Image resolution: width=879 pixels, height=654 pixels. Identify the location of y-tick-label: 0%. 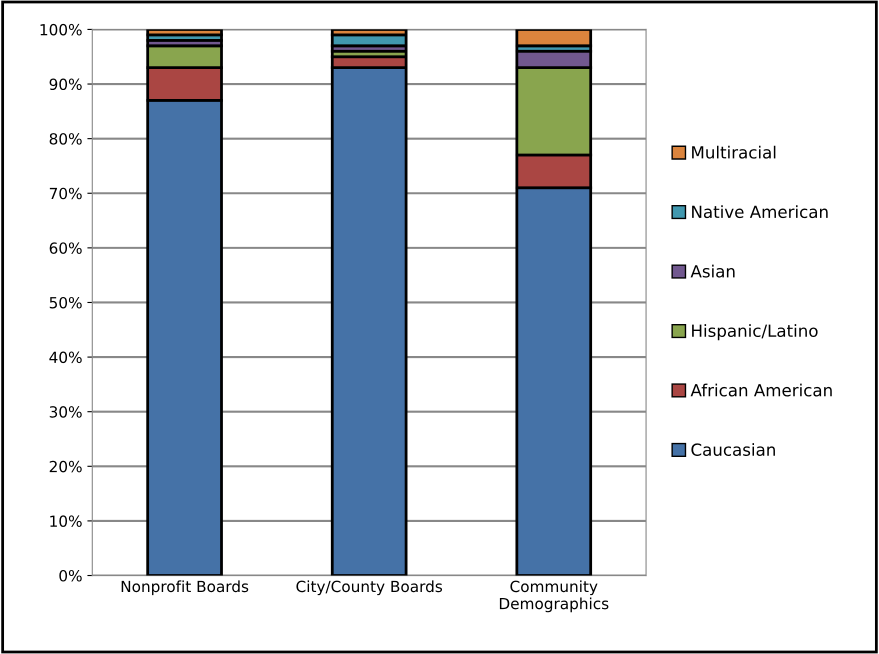
(70, 576).